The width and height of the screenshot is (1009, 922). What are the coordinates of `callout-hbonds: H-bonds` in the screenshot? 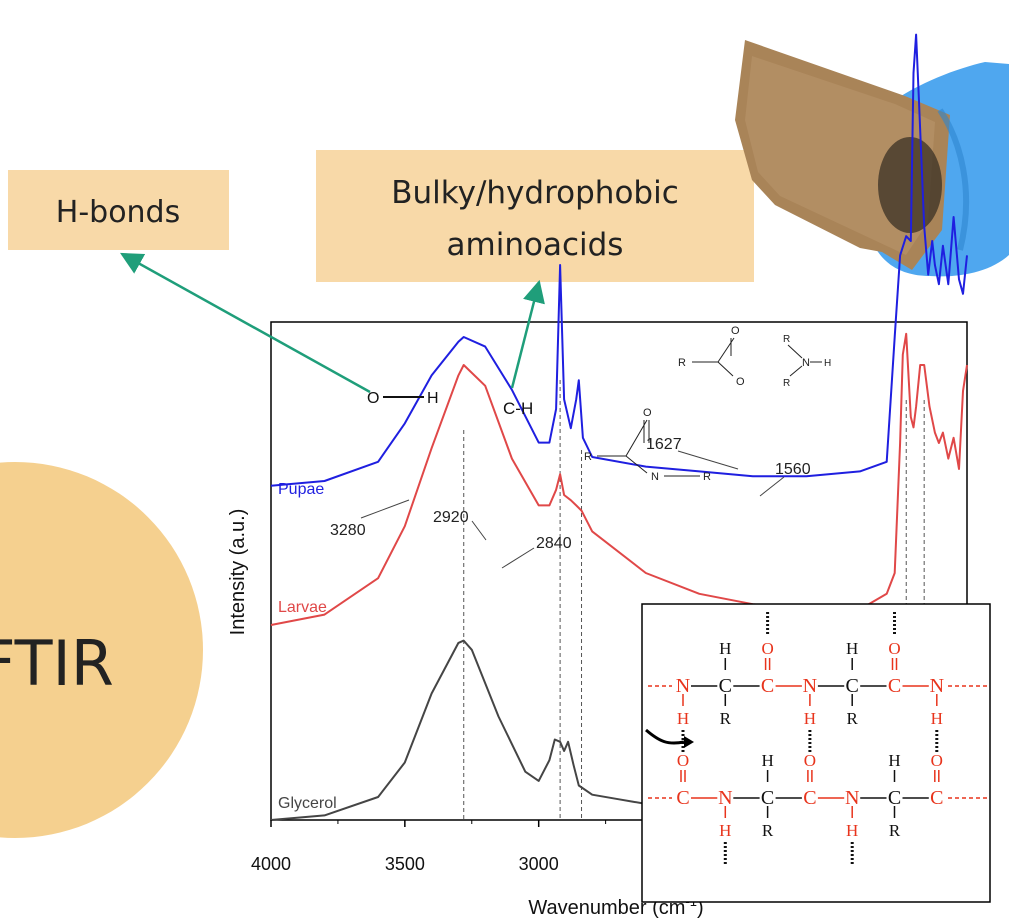 It's located at (118, 210).